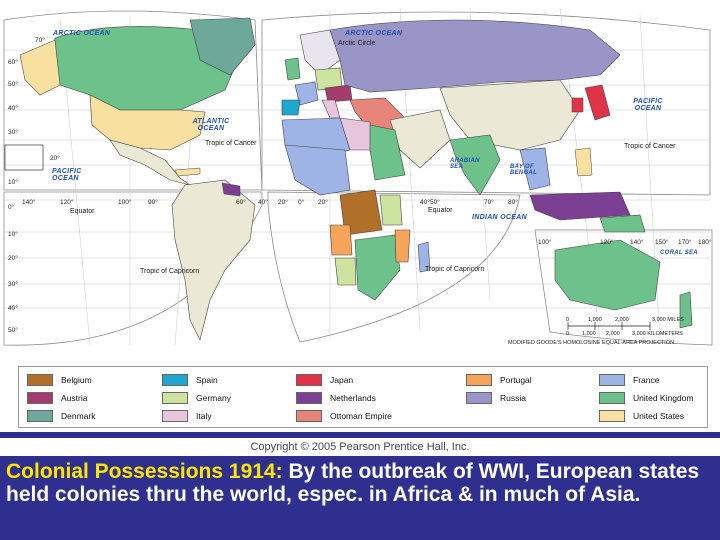 The height and width of the screenshot is (540, 720). What do you see at coordinates (622, 320) in the screenshot?
I see `scale-miles-2000: 2,000` at bounding box center [622, 320].